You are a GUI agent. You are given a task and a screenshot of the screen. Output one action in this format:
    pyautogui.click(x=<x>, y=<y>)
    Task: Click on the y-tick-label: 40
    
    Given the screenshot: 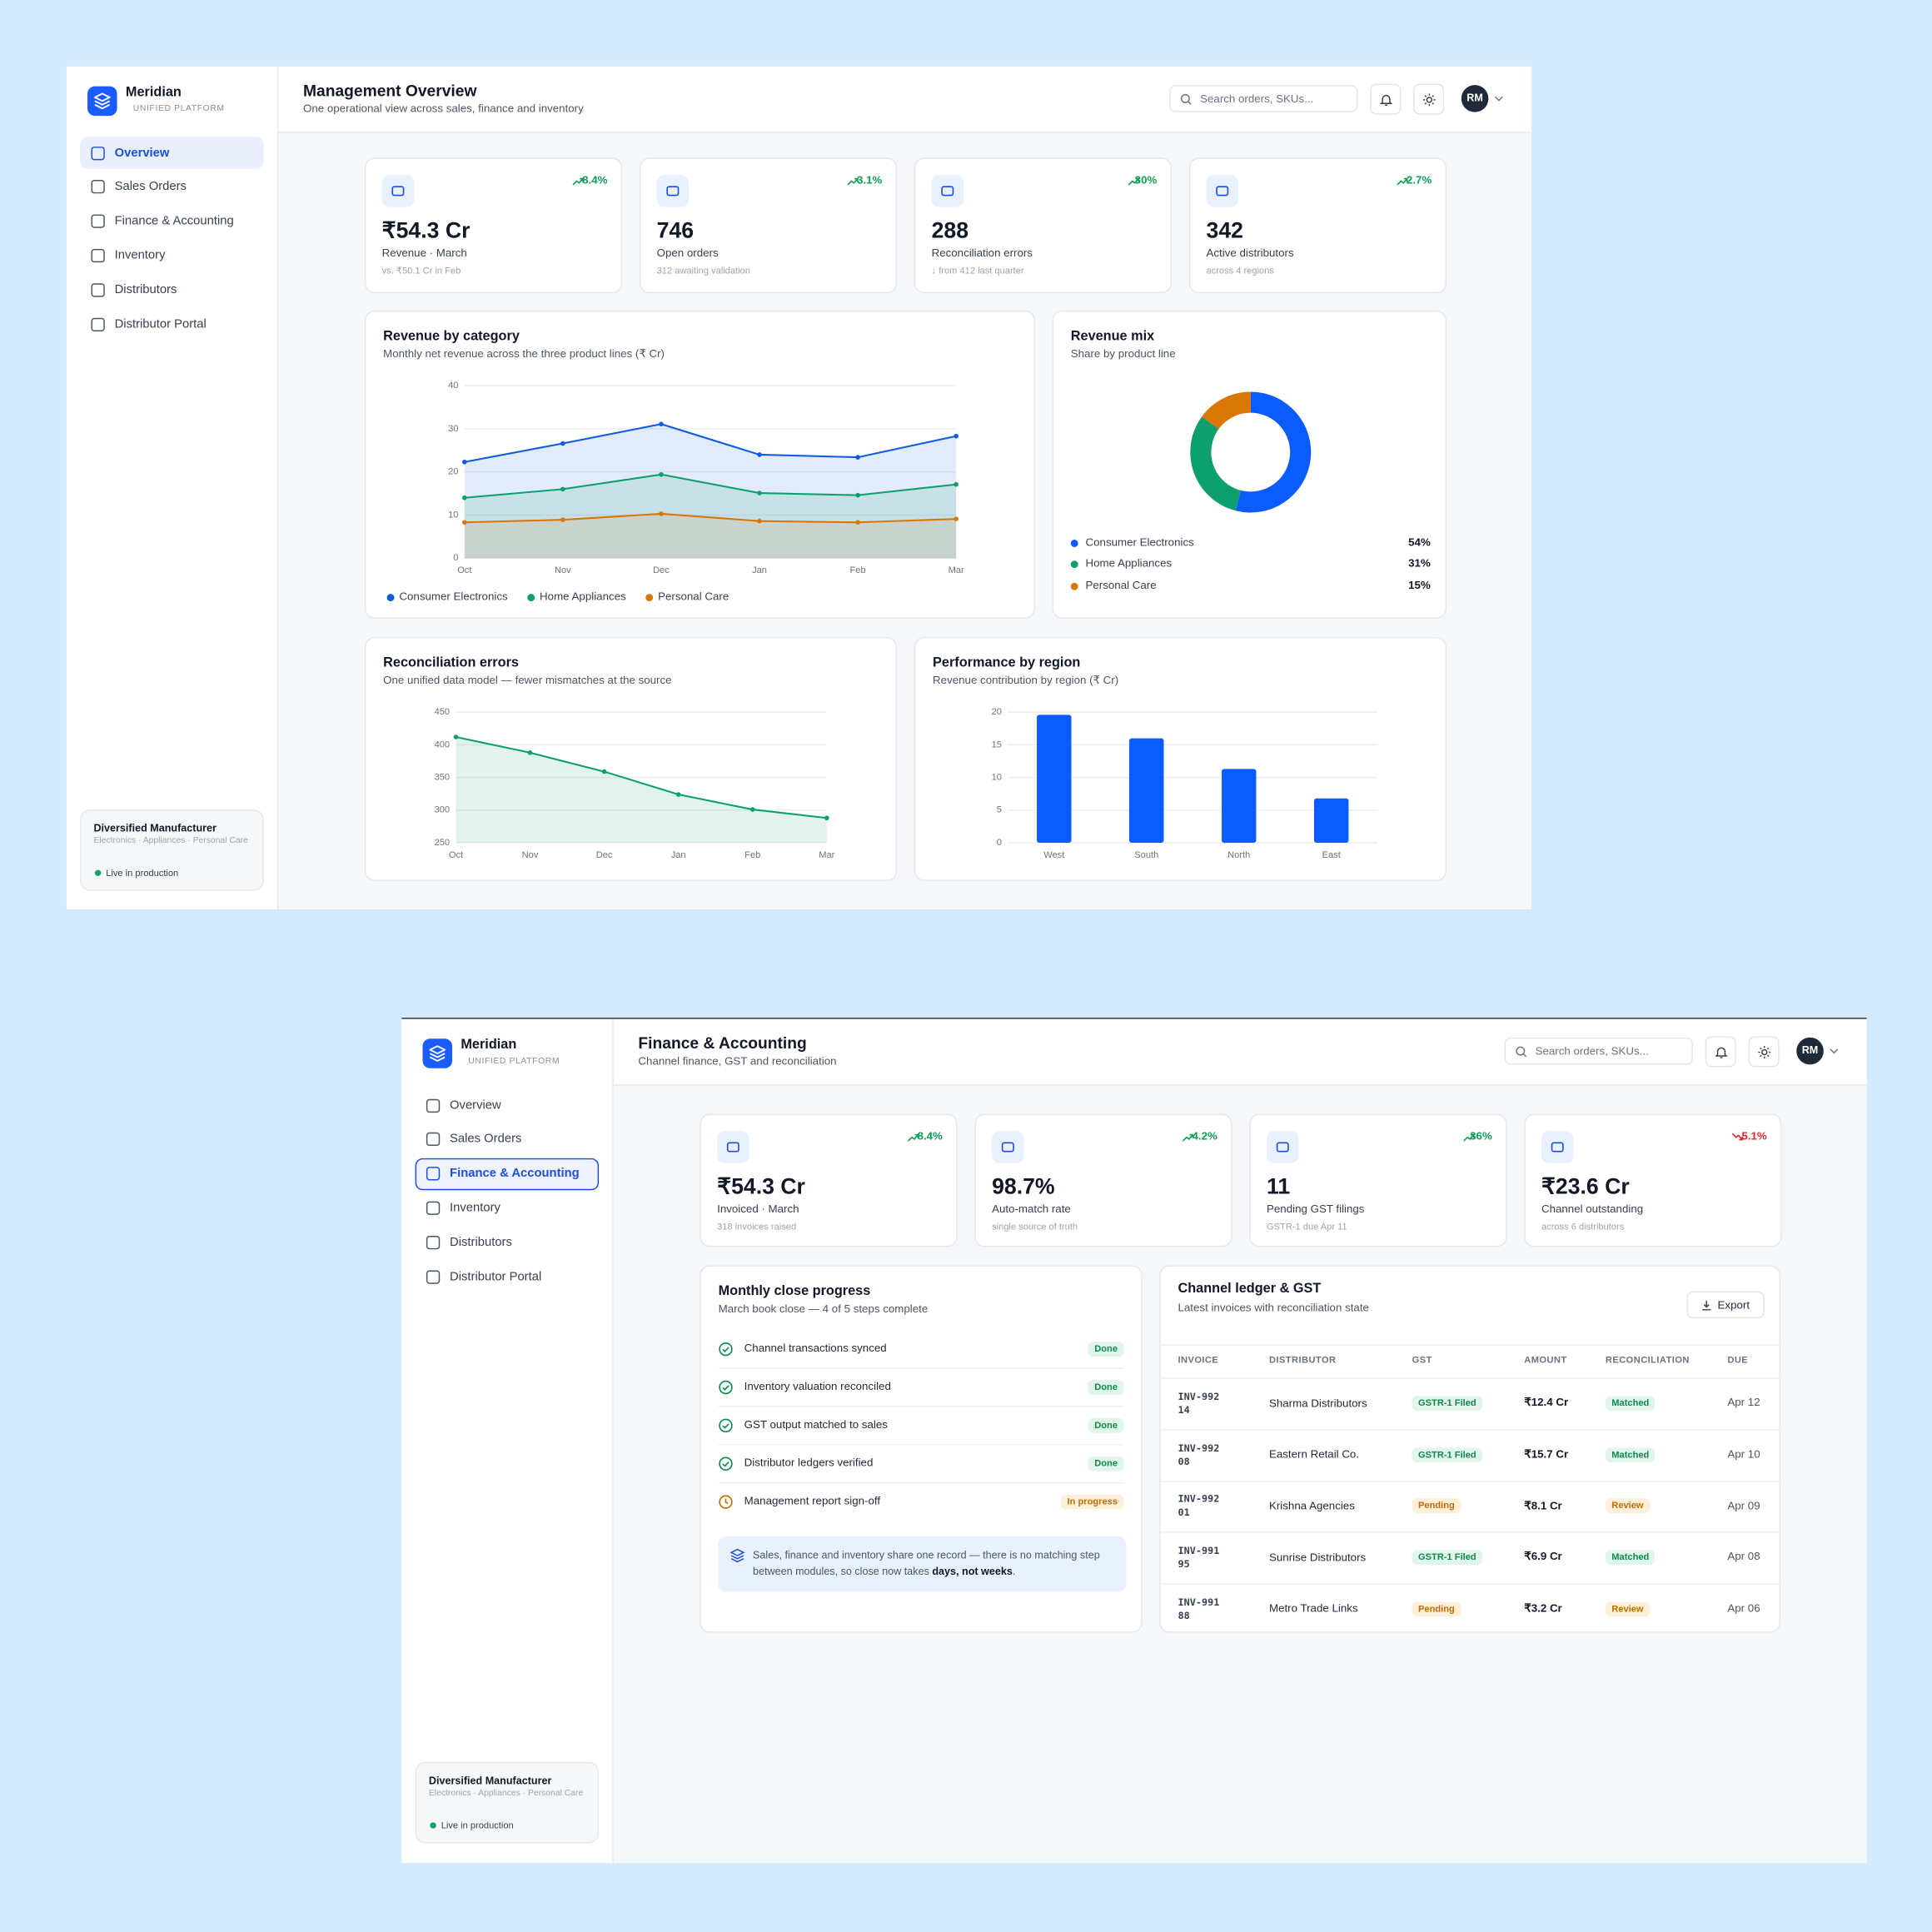 What is the action you would take?
    pyautogui.click(x=453, y=386)
    